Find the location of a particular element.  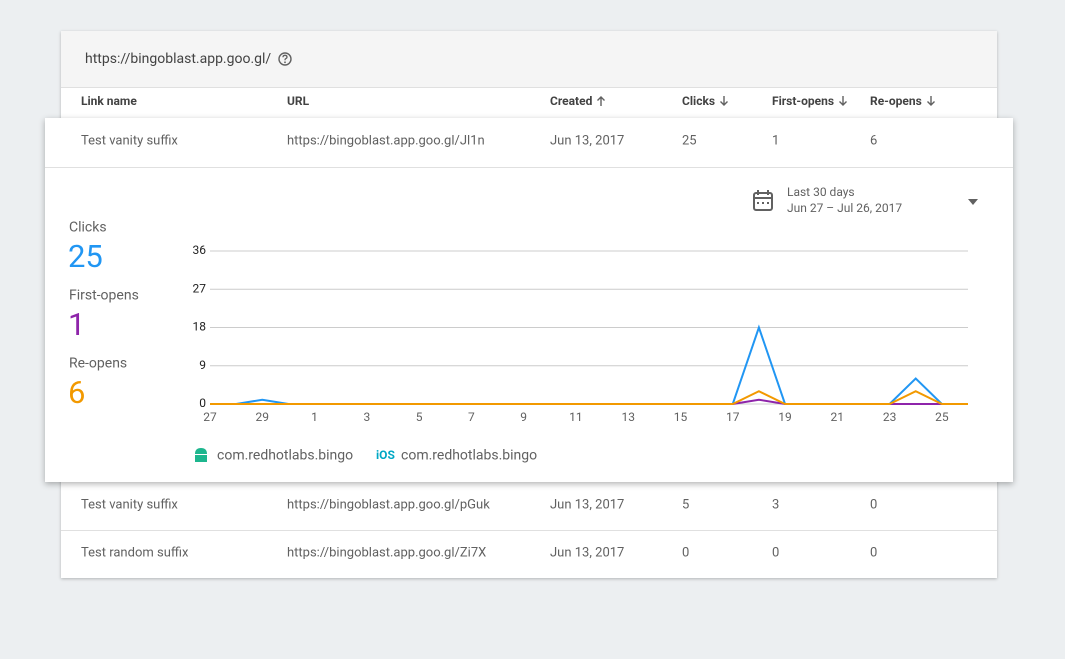

column-header: URL is located at coordinates (298, 101).